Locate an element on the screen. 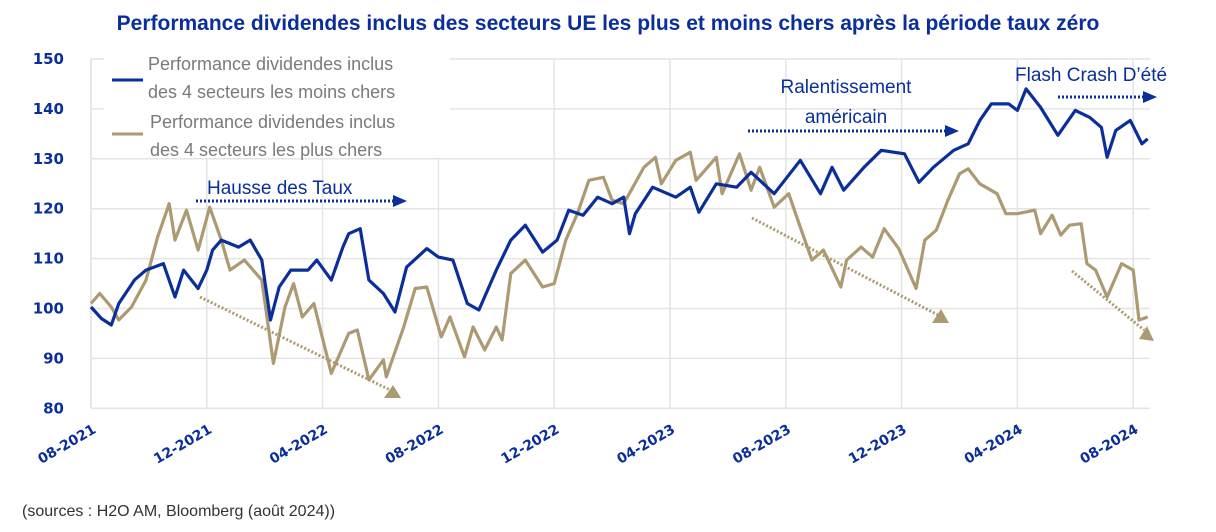  y-tick-label: 90 is located at coordinates (53, 358).